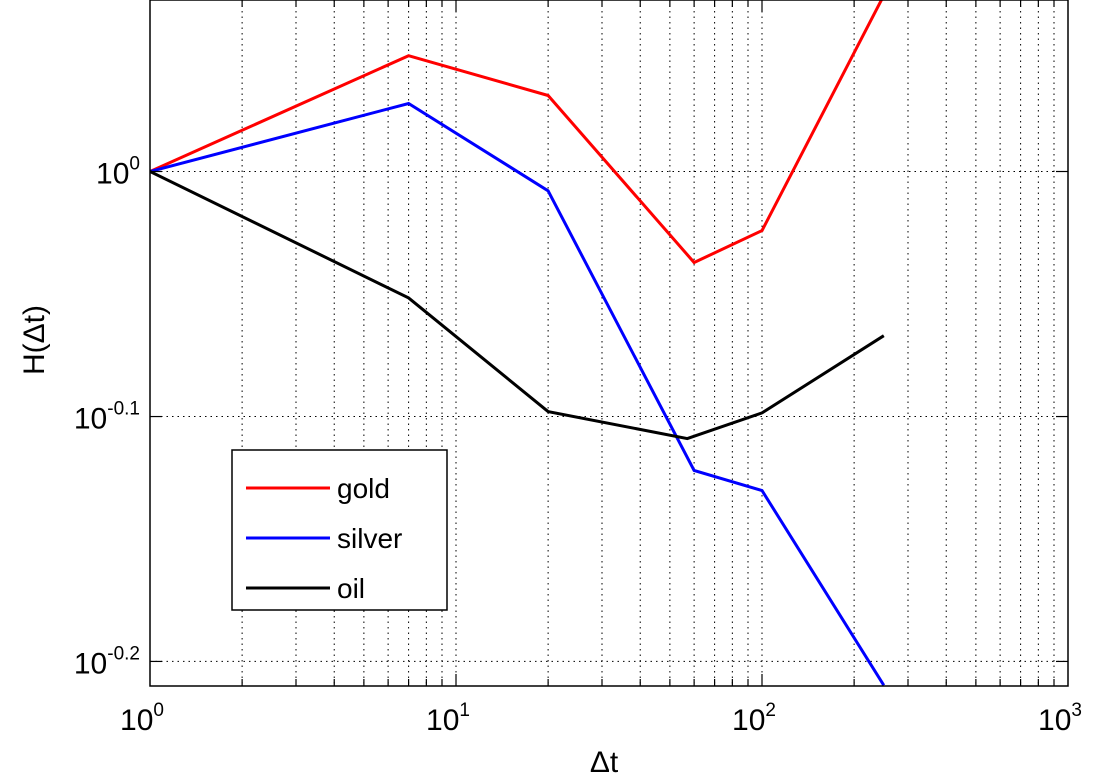  What do you see at coordinates (118, 172) in the screenshot?
I see `y-tick-label: 100` at bounding box center [118, 172].